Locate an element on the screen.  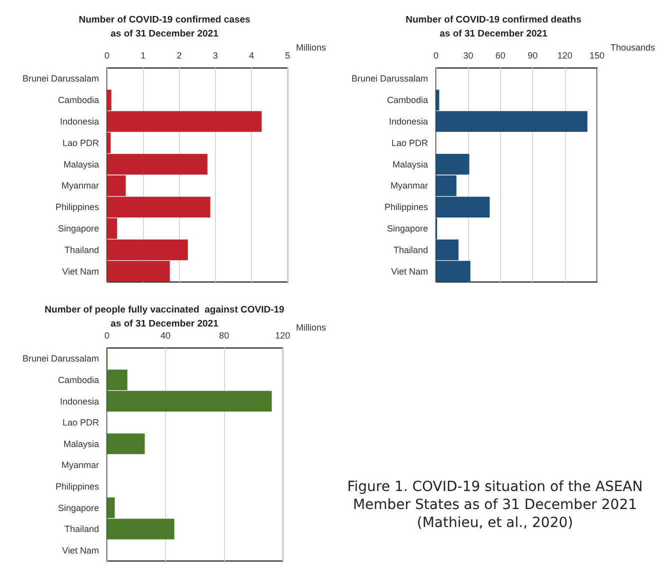
chart-title: Number of COVID-19 confirmed deaths as of 31 December 2021 is located at coordinates (494, 27).